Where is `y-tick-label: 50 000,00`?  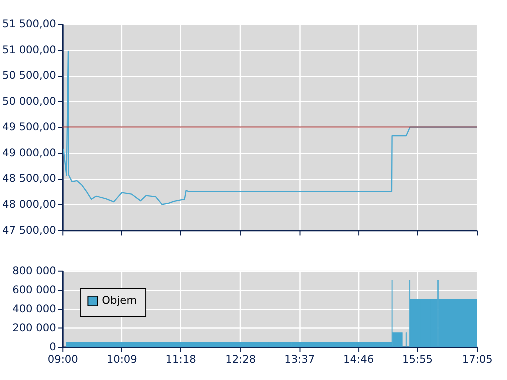 y-tick-label: 50 000,00 is located at coordinates (29, 102).